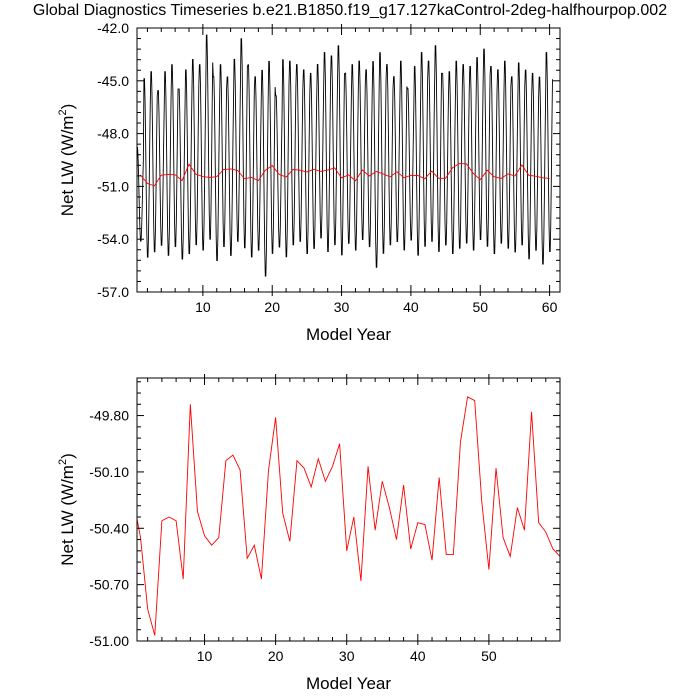 This screenshot has width=700, height=700. What do you see at coordinates (109, 416) in the screenshot?
I see `y-tick-label: -49.80` at bounding box center [109, 416].